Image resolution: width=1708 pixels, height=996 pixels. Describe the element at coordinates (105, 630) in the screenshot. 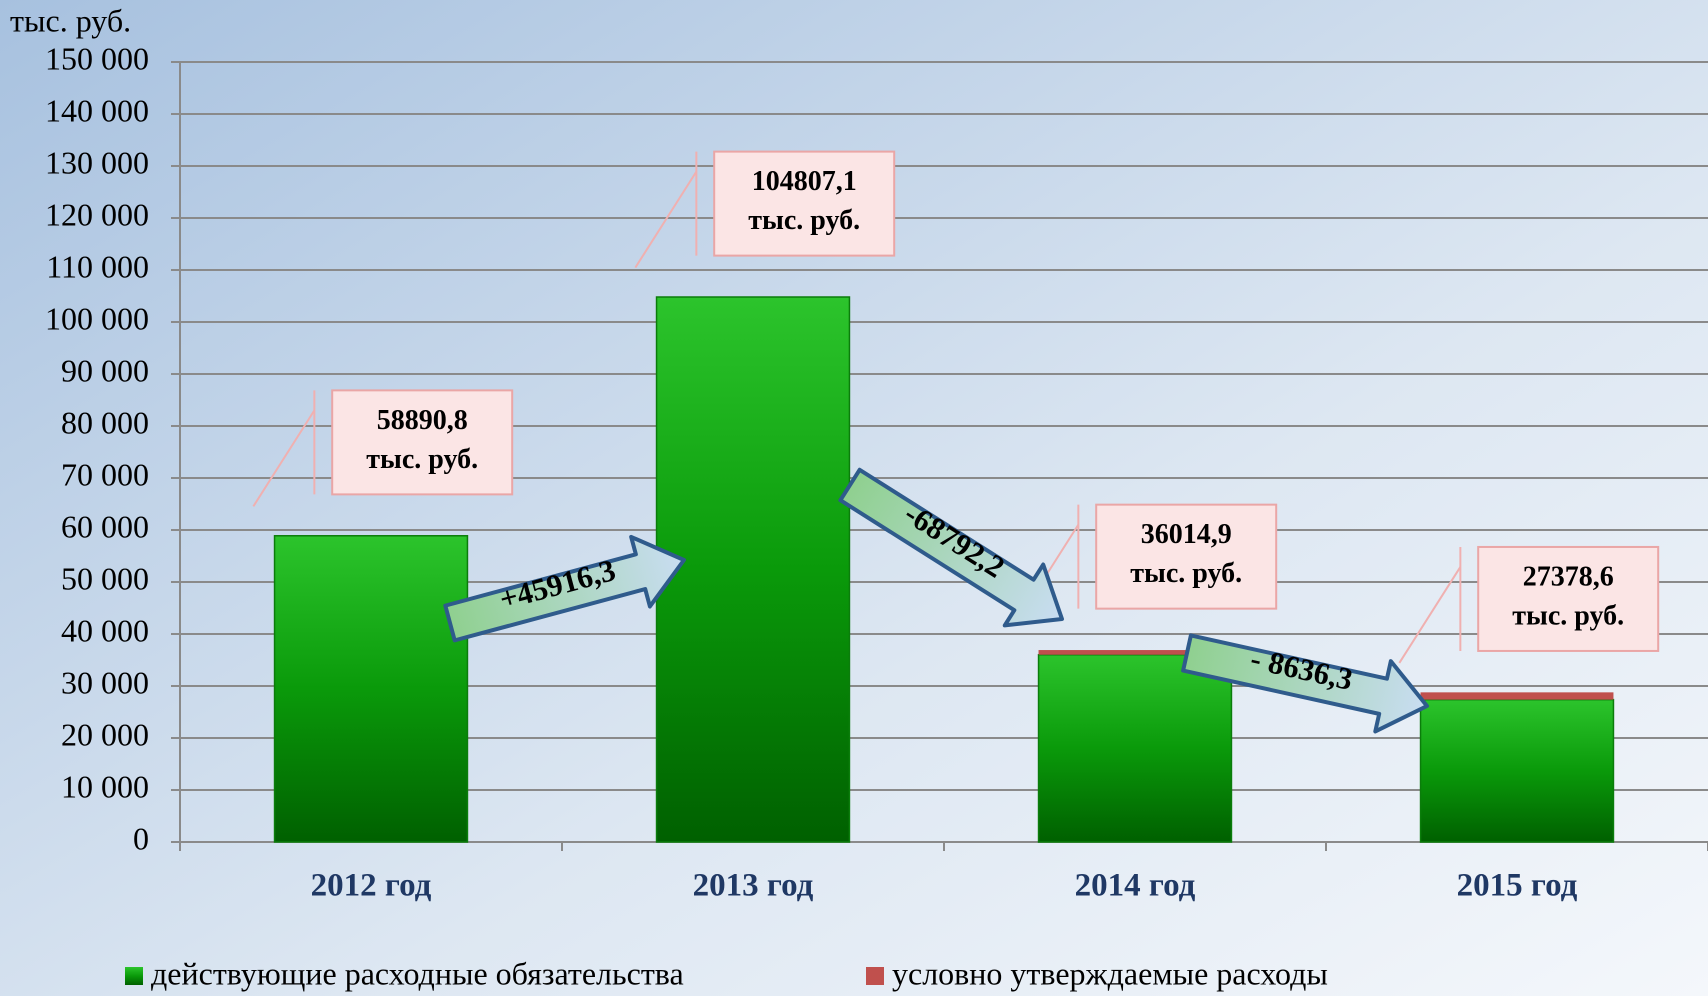

I see `y-tick-label: 40 000` at that location.